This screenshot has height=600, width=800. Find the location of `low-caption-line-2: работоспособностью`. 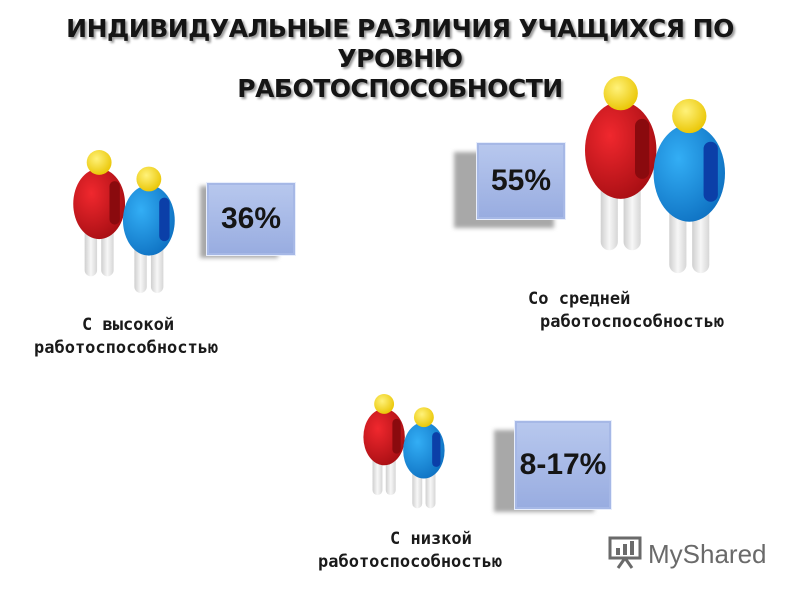

low-caption-line-2: работоспособностью is located at coordinates (410, 562).